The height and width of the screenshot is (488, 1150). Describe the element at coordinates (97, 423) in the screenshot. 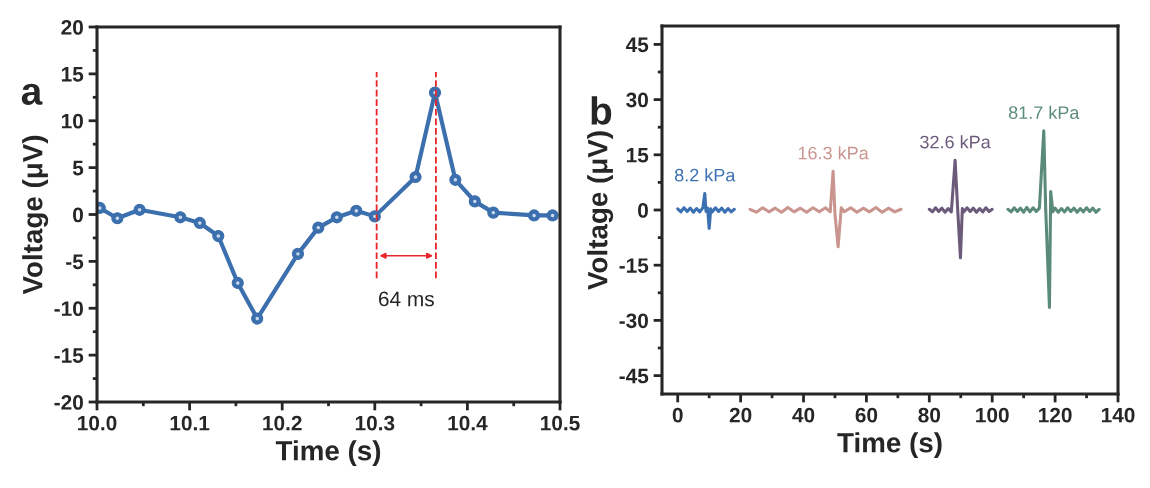

I see `x-tick-label: 10.0` at that location.